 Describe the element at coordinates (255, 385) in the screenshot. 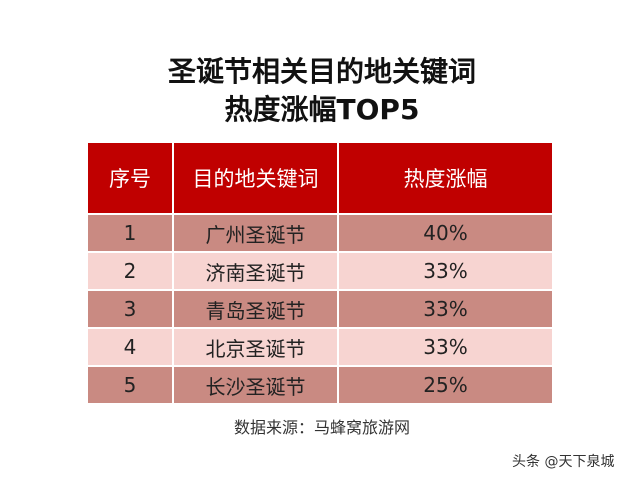

I see `keyword-cell: 长沙圣诞节` at that location.